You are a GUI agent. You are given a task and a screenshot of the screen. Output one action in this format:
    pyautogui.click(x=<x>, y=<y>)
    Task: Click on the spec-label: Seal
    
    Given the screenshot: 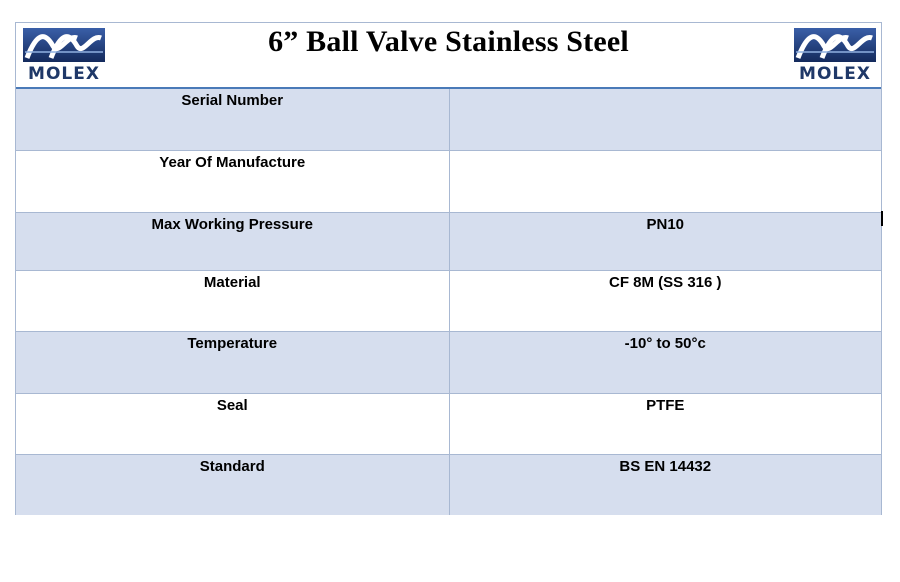 What is the action you would take?
    pyautogui.click(x=233, y=424)
    